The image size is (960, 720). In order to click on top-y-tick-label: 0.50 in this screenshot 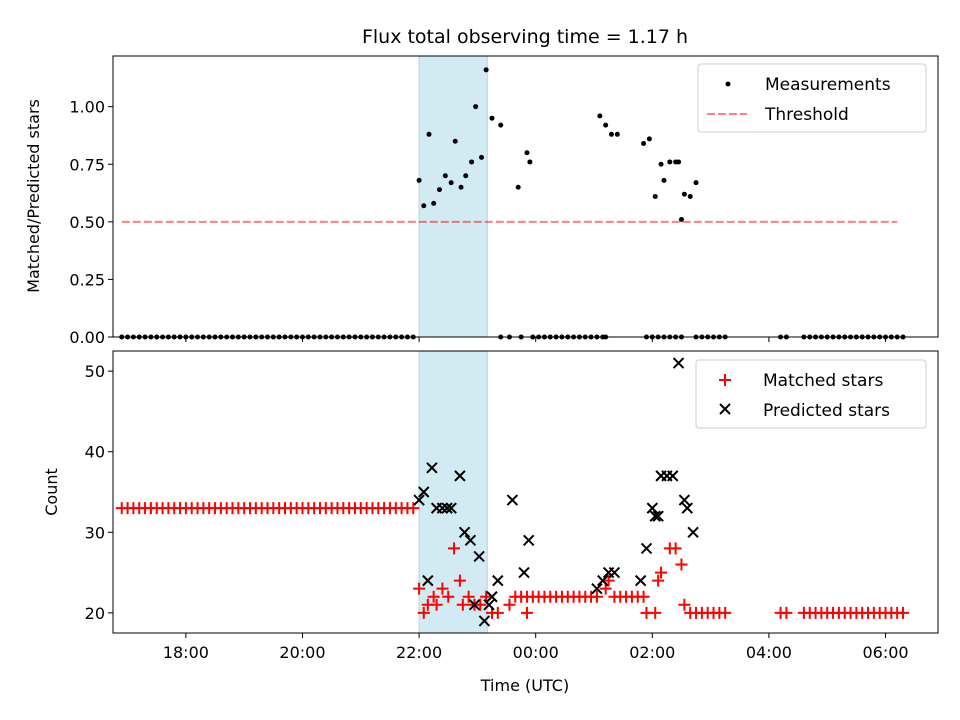, I will do `click(87, 222)`.